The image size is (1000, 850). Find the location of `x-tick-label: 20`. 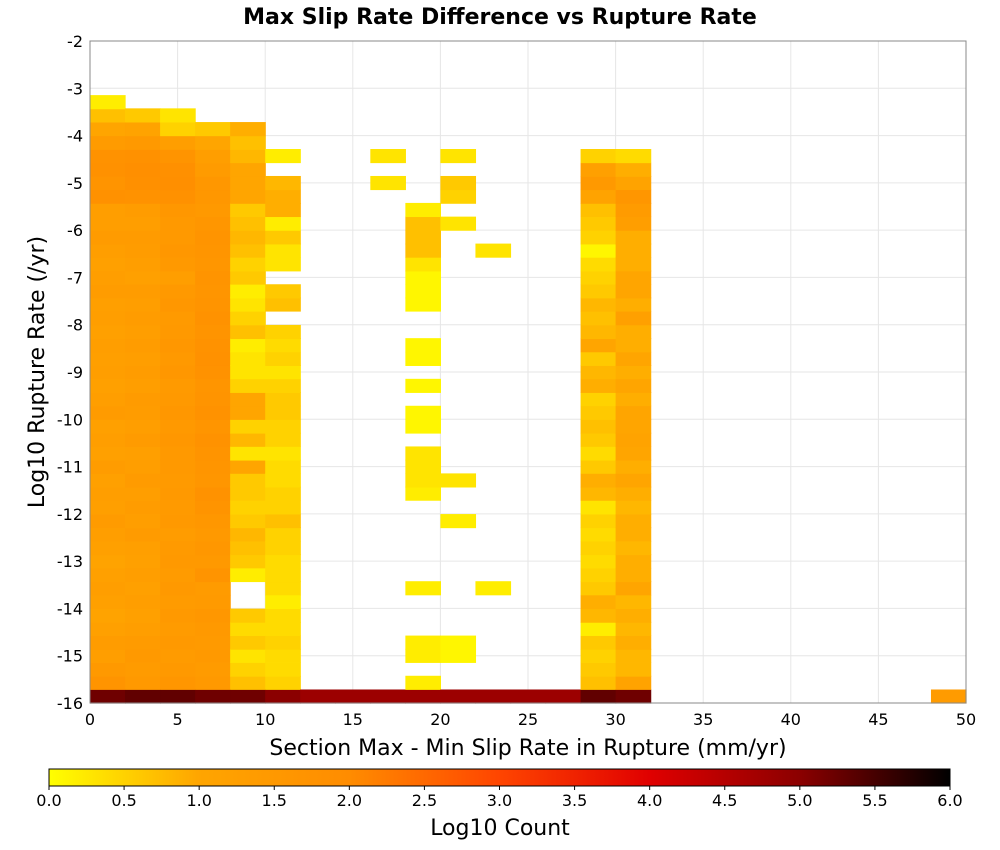

x-tick-label: 20 is located at coordinates (440, 719).